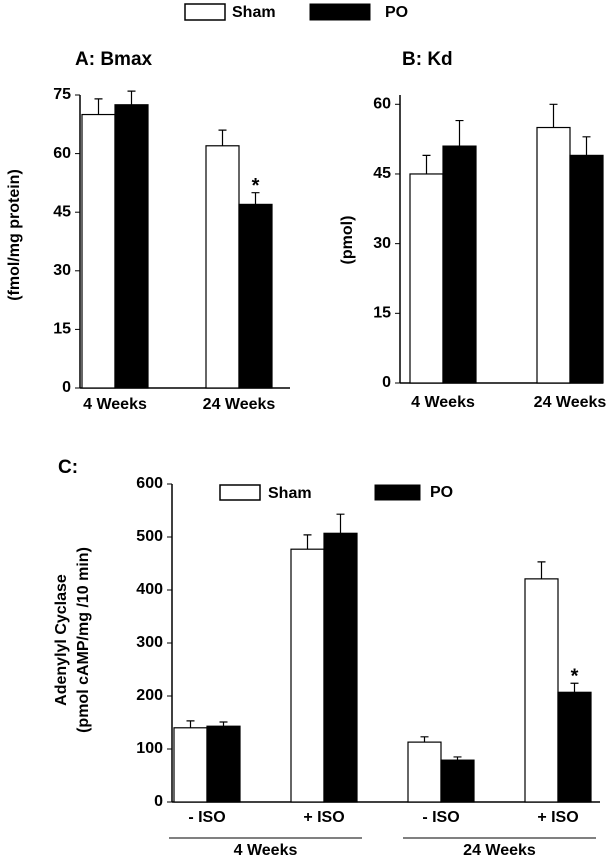 This screenshot has width=613, height=859. Describe the element at coordinates (149, 748) in the screenshot. I see `y-tick-label: 100` at that location.